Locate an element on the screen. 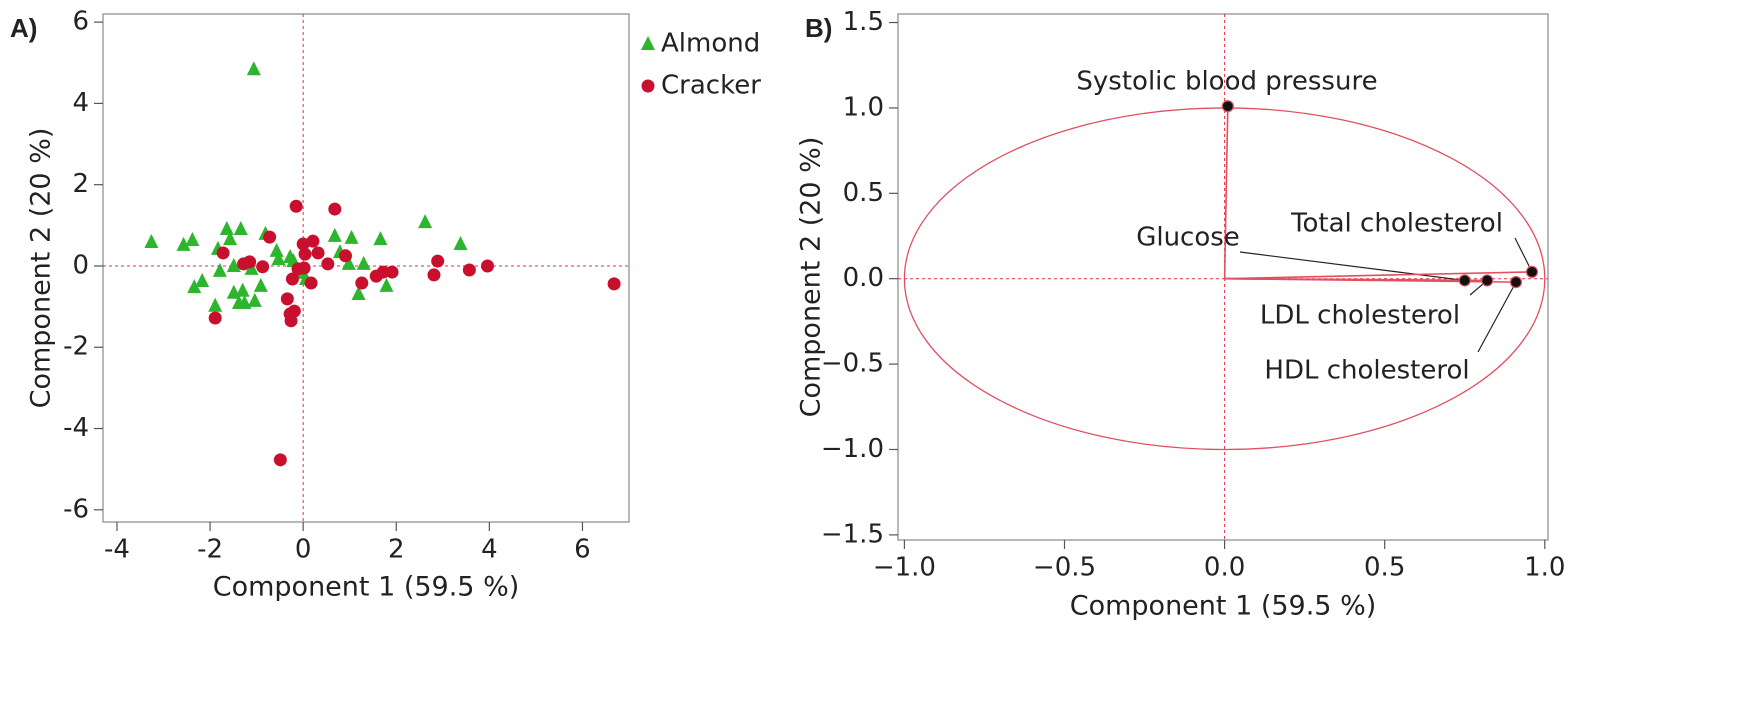  y-tick-label: -6 is located at coordinates (76, 509).